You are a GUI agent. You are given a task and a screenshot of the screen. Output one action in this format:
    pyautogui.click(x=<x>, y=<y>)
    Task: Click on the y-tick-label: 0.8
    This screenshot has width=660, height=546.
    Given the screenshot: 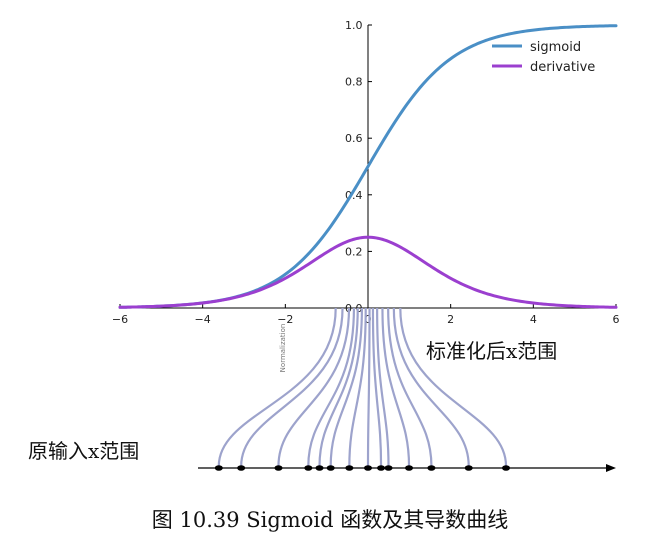 What is the action you would take?
    pyautogui.click(x=354, y=82)
    